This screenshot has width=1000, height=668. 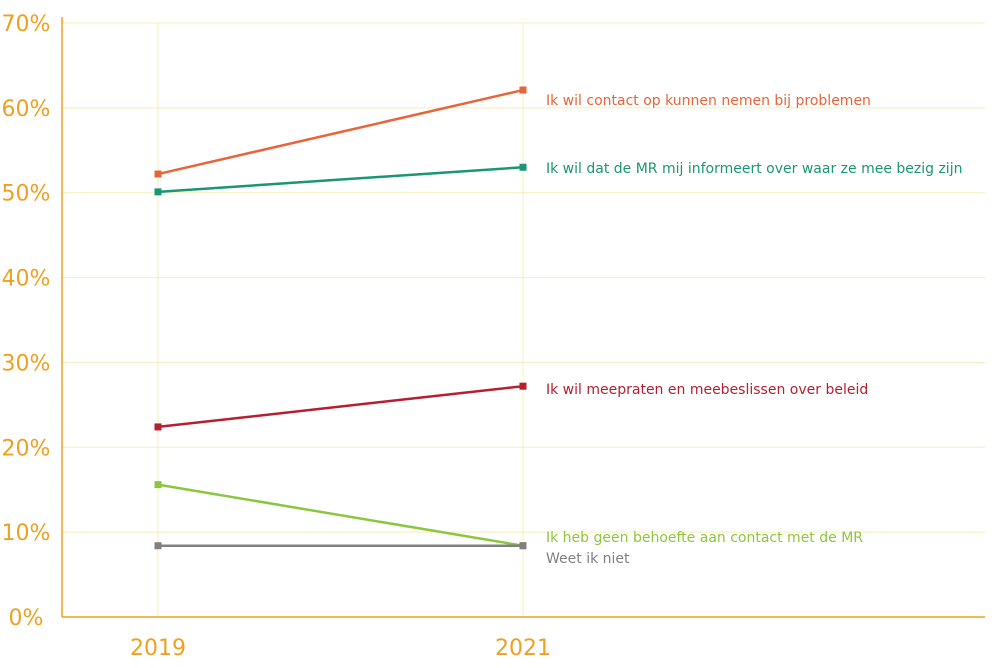 I want to click on y-tick-label: 0%, so click(x=26, y=618).